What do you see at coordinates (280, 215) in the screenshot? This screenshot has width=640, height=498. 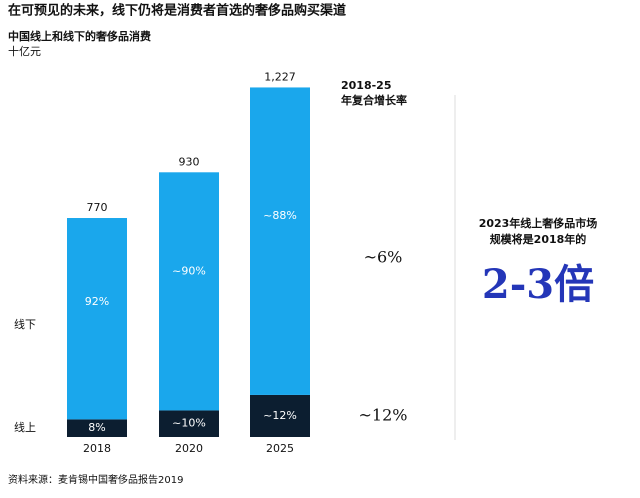 I see `value-label: ~88%` at bounding box center [280, 215].